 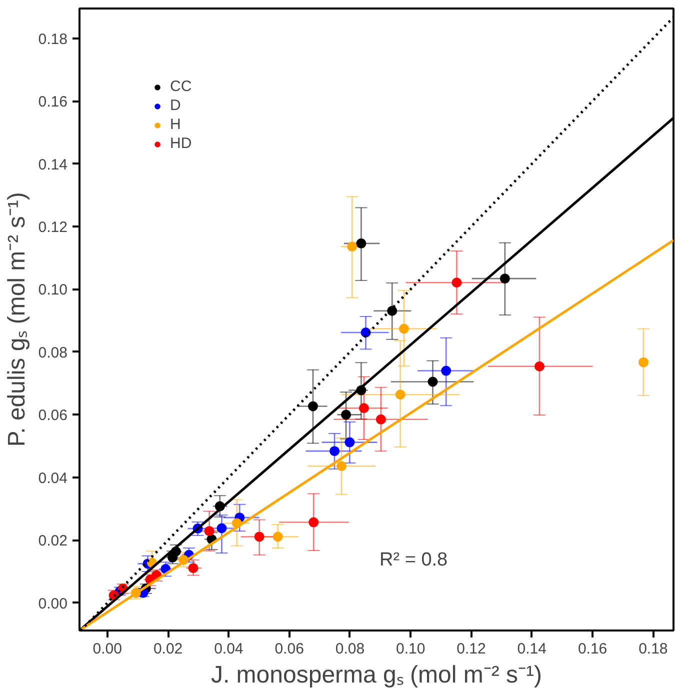 I want to click on y-tick-label: 0.08, so click(x=53, y=353).